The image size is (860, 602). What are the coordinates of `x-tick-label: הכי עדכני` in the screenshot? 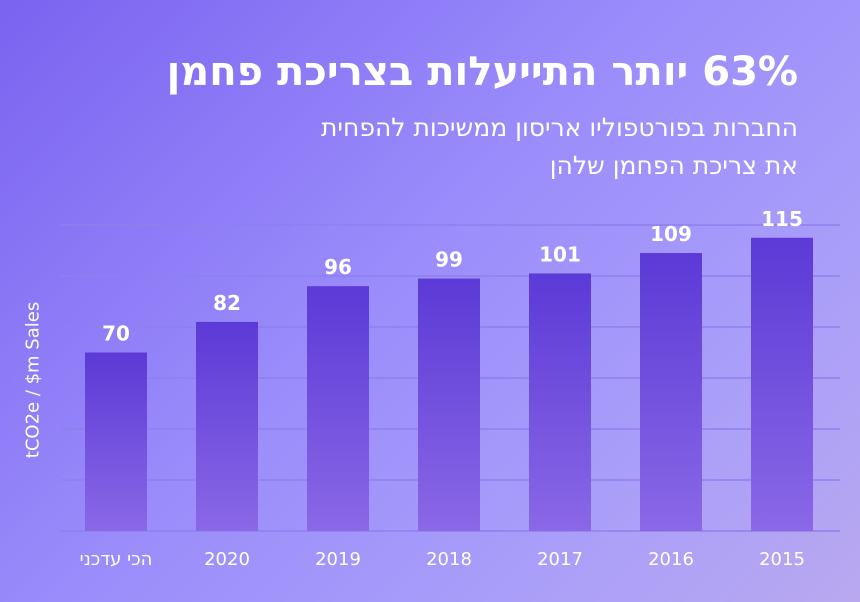 It's located at (116, 559).